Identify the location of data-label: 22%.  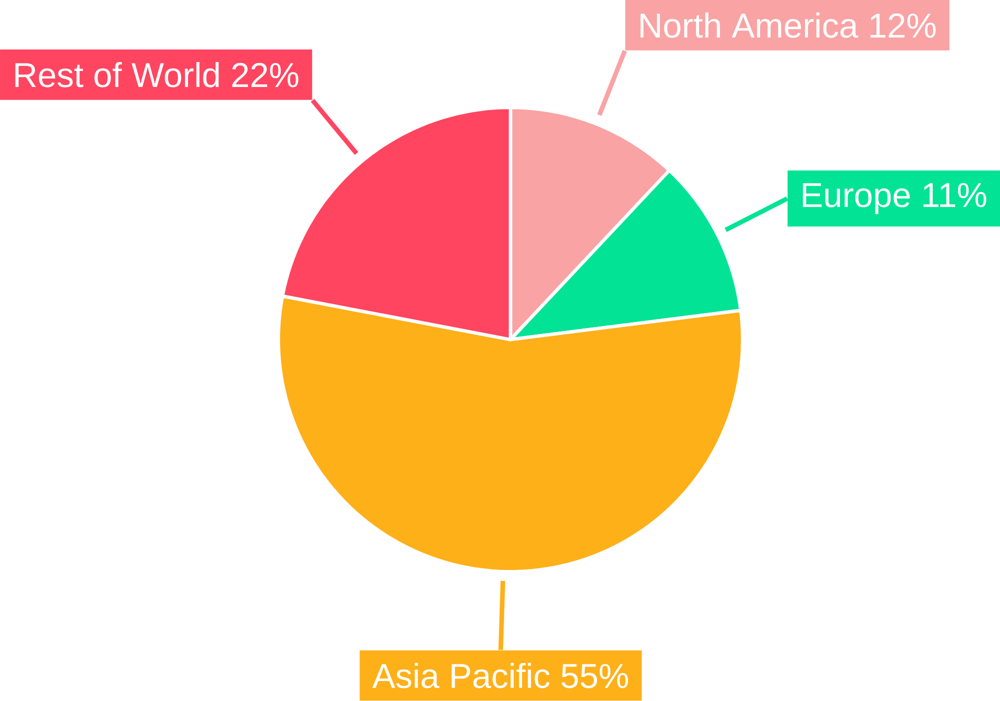
(265, 75).